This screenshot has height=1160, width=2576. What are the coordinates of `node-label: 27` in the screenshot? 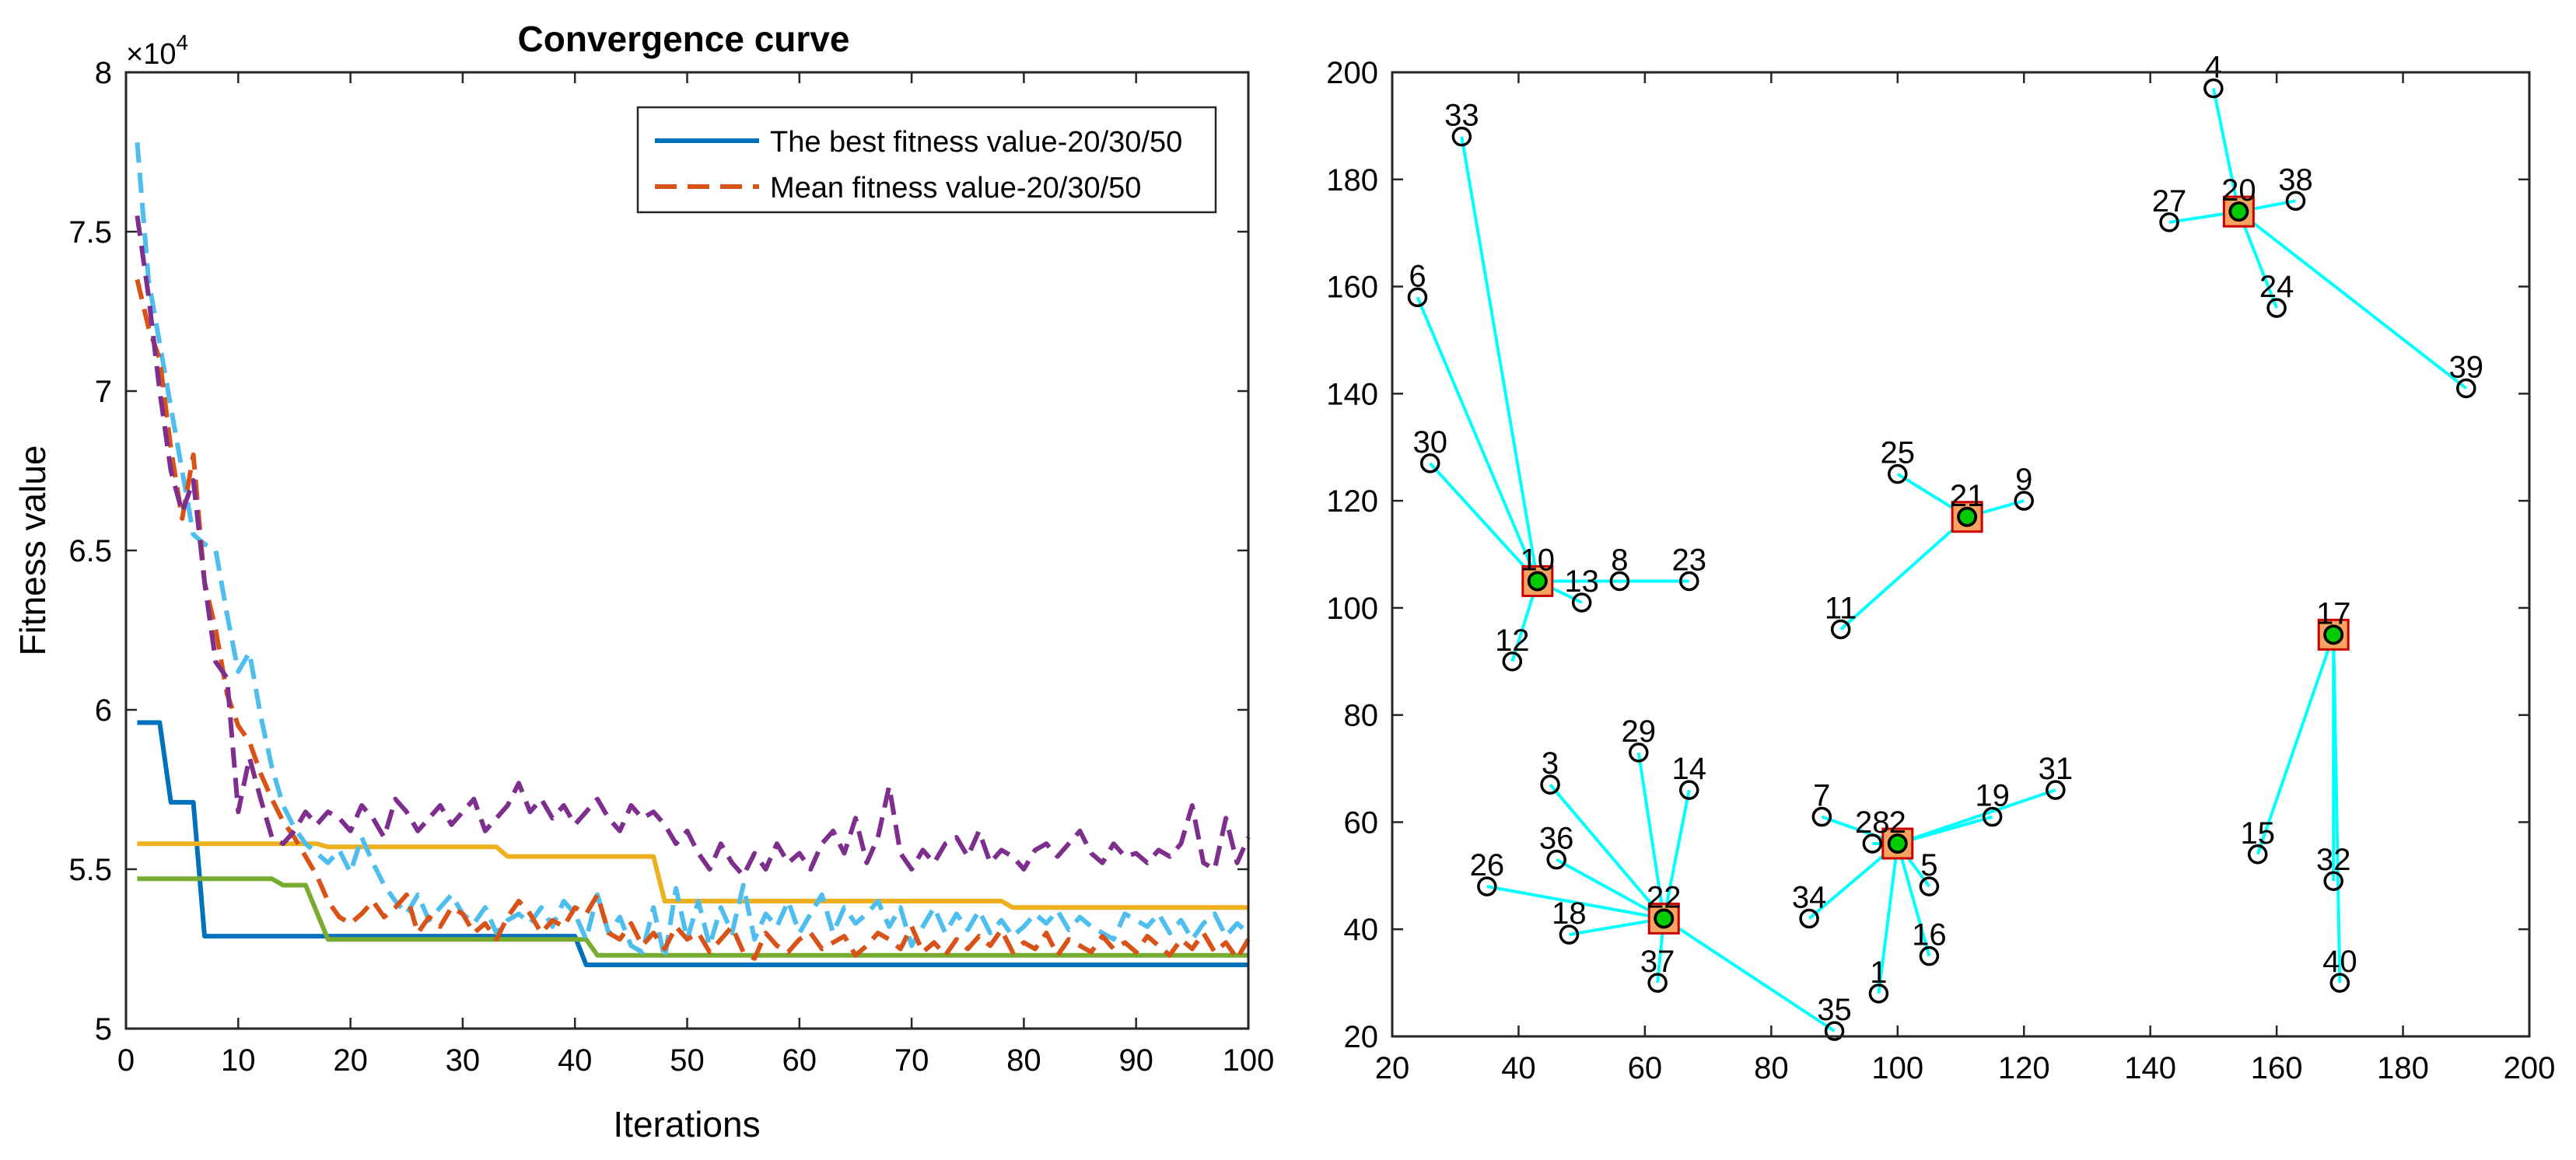 It's located at (2170, 201).